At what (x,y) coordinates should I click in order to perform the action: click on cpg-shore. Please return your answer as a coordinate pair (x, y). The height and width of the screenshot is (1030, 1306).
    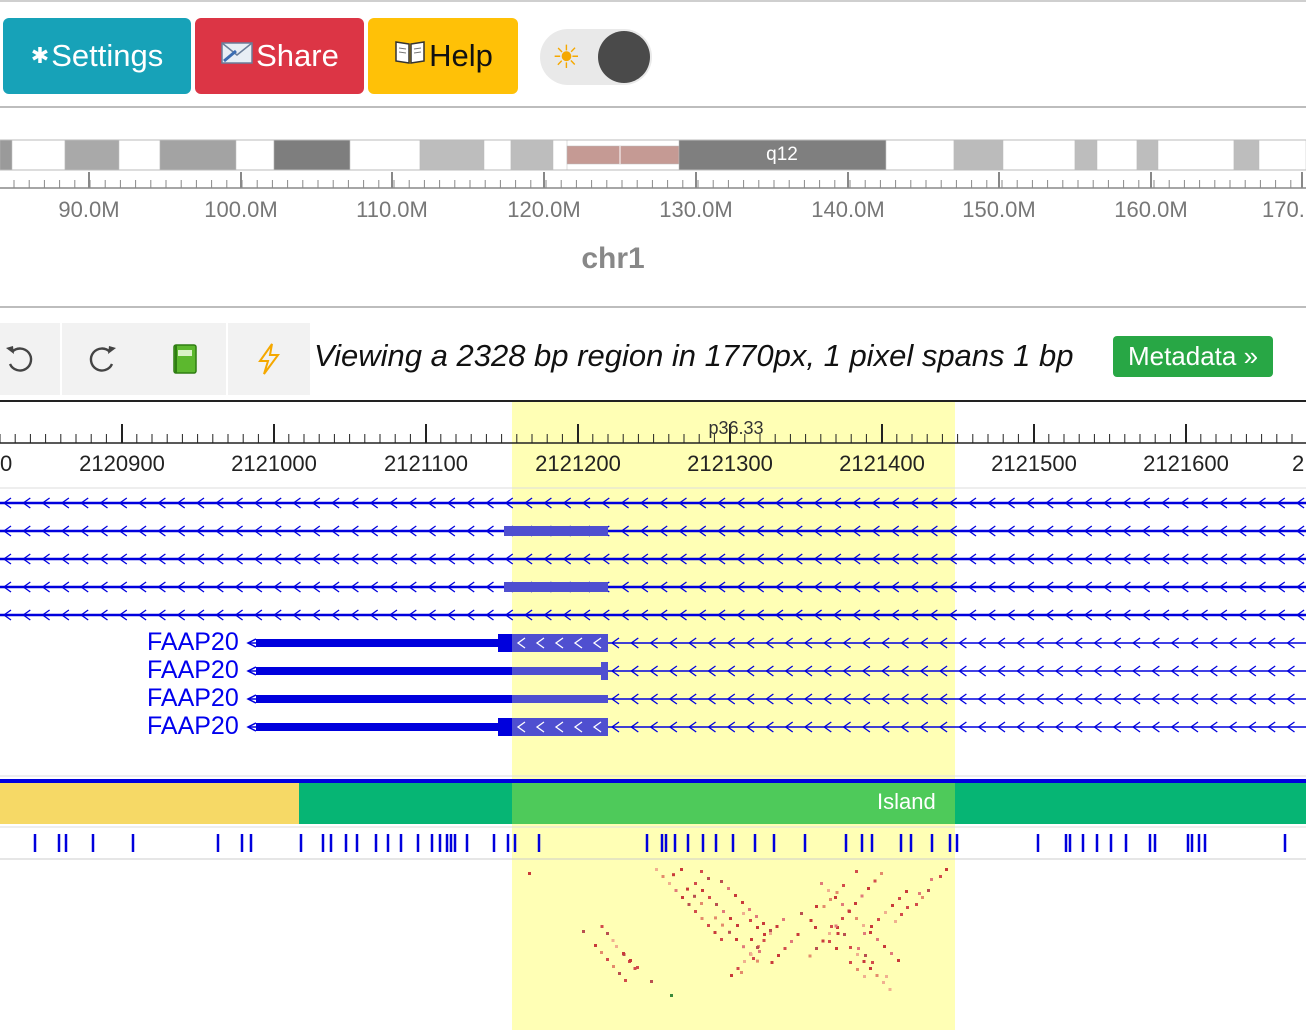
    Looking at the image, I should click on (149, 803).